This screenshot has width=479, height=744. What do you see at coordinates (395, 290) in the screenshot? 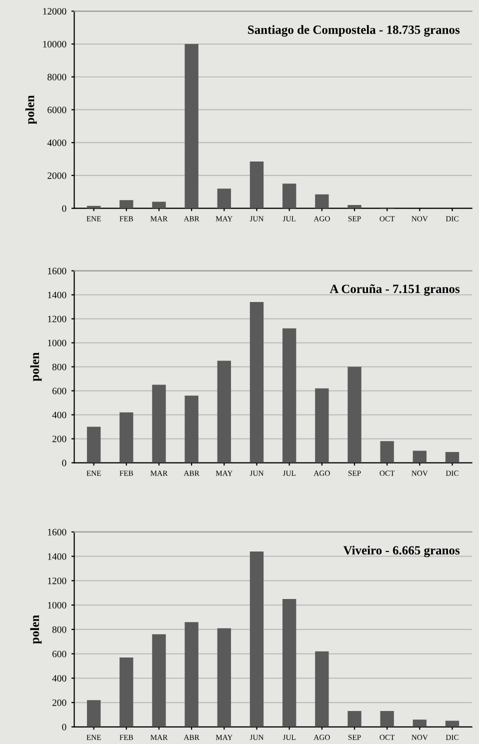
I see `text: A Coruña - 7.151 granos` at bounding box center [395, 290].